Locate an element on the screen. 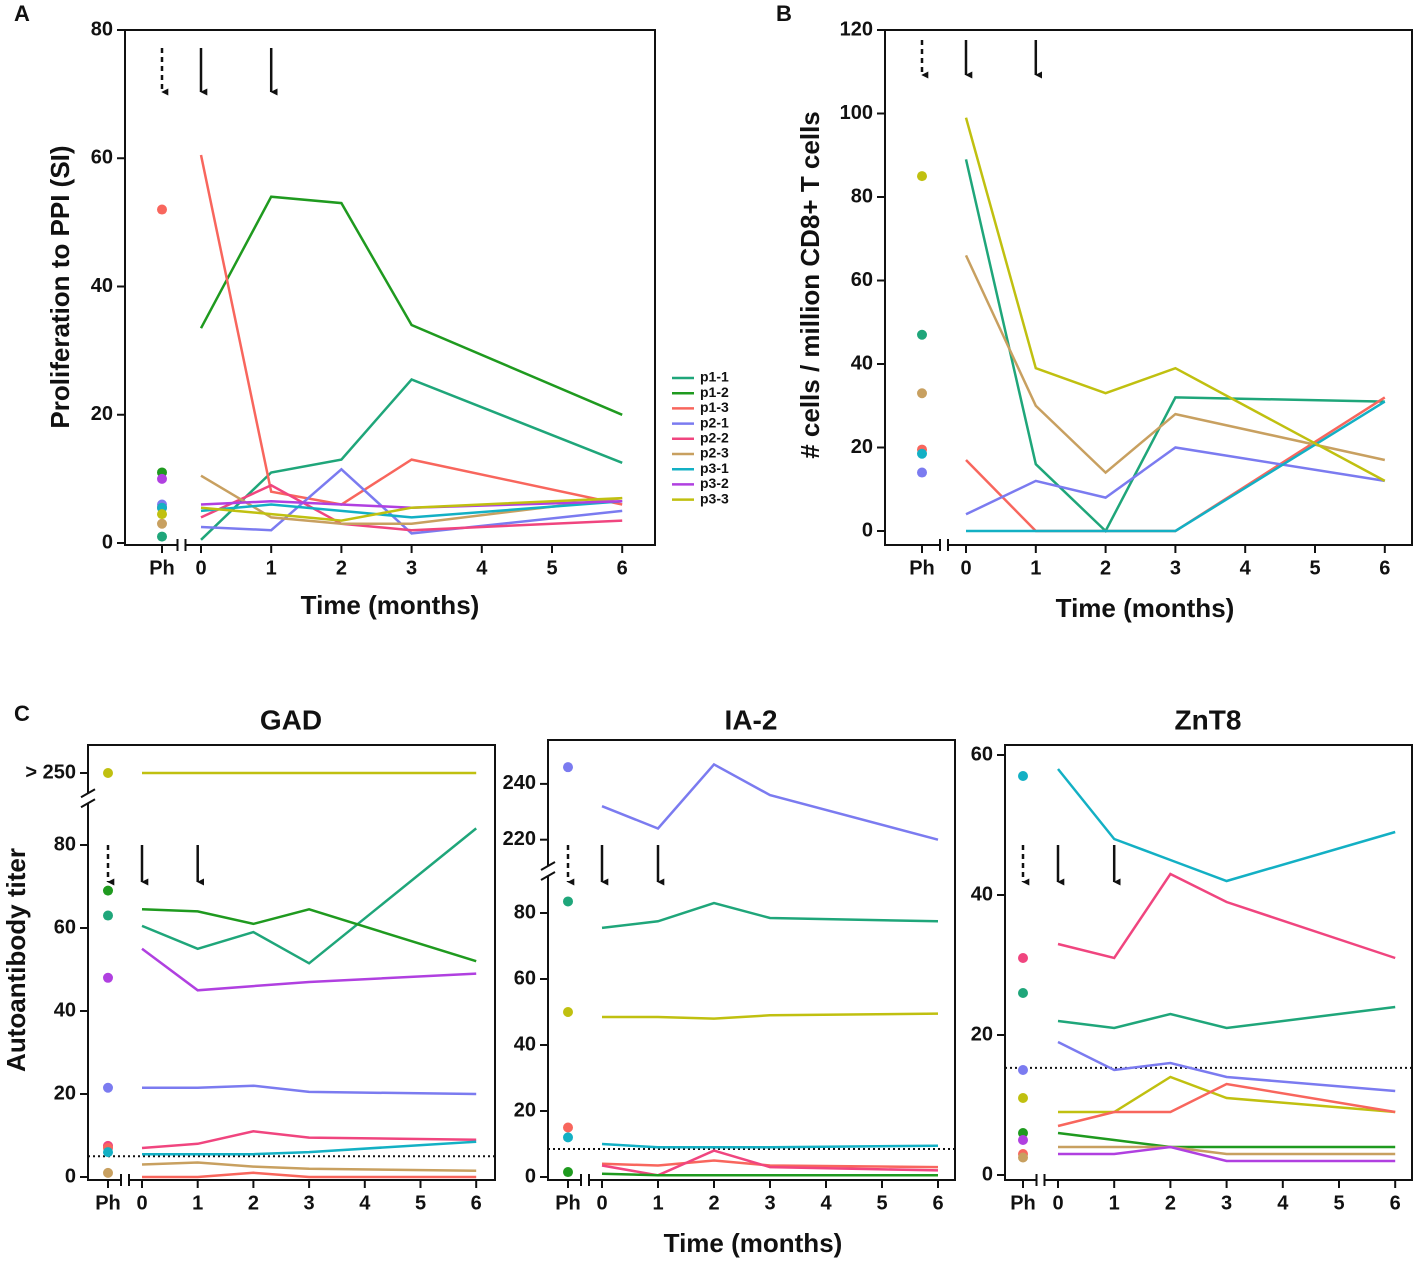 Image resolution: width=1417 pixels, height=1261 pixels. y-tick-label: 80 is located at coordinates (525, 912).